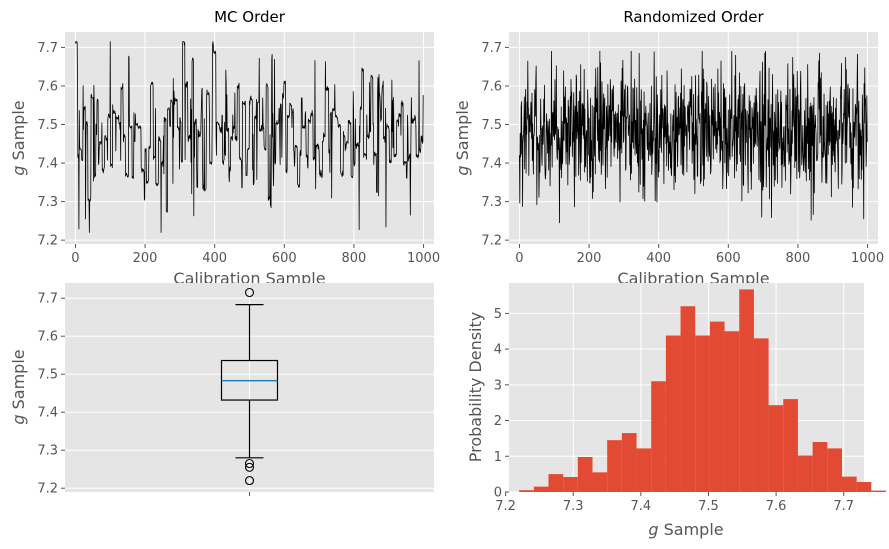 The width and height of the screenshot is (889, 549). I want to click on x-axis-label: g Sample, so click(685, 529).